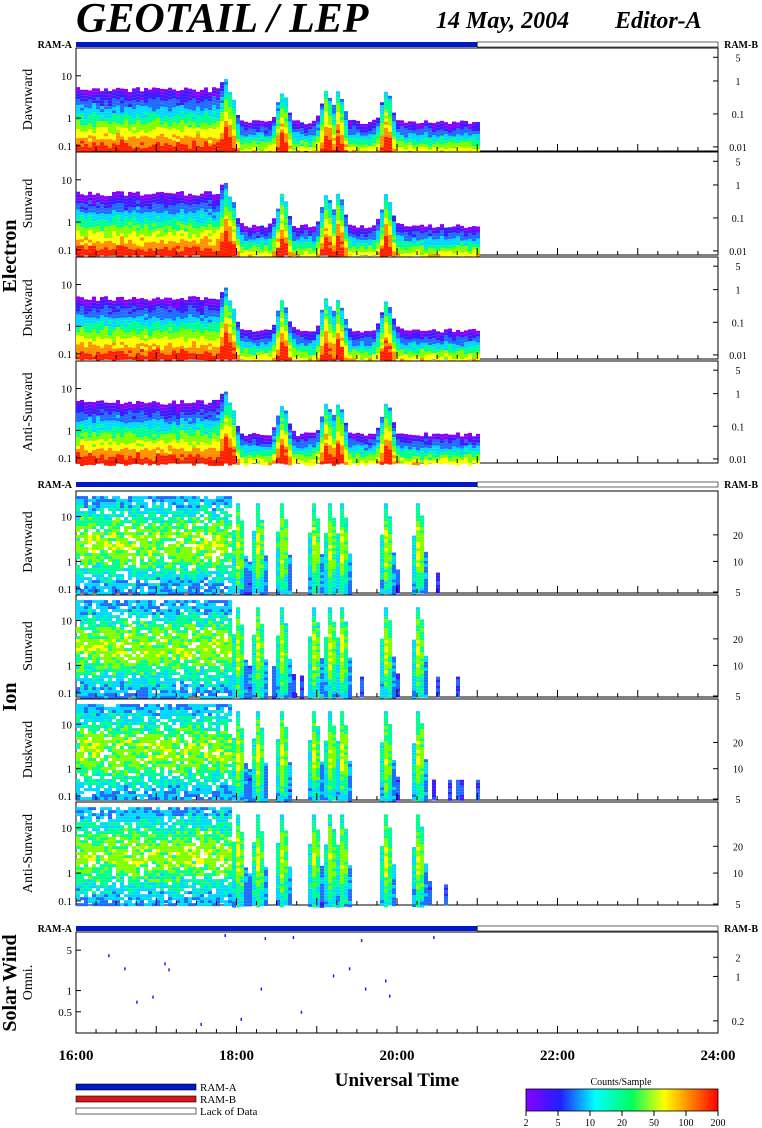 The width and height of the screenshot is (762, 1128). I want to click on y-tick-label: 0.1, so click(65, 251).